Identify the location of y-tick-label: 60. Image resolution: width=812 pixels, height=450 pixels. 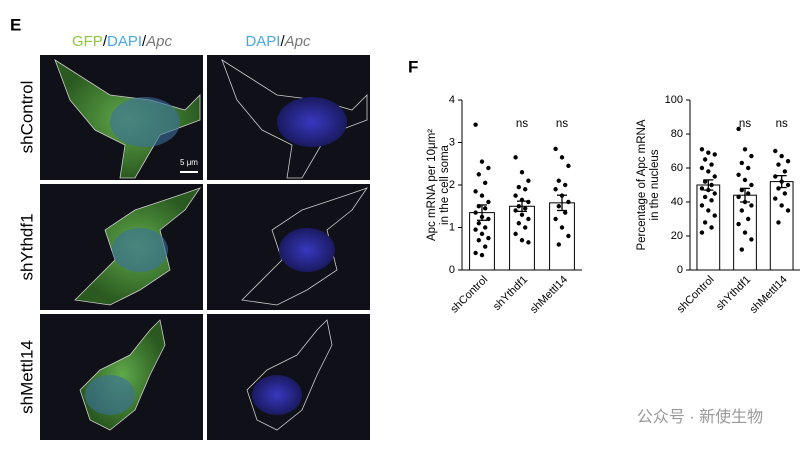
(677, 168).